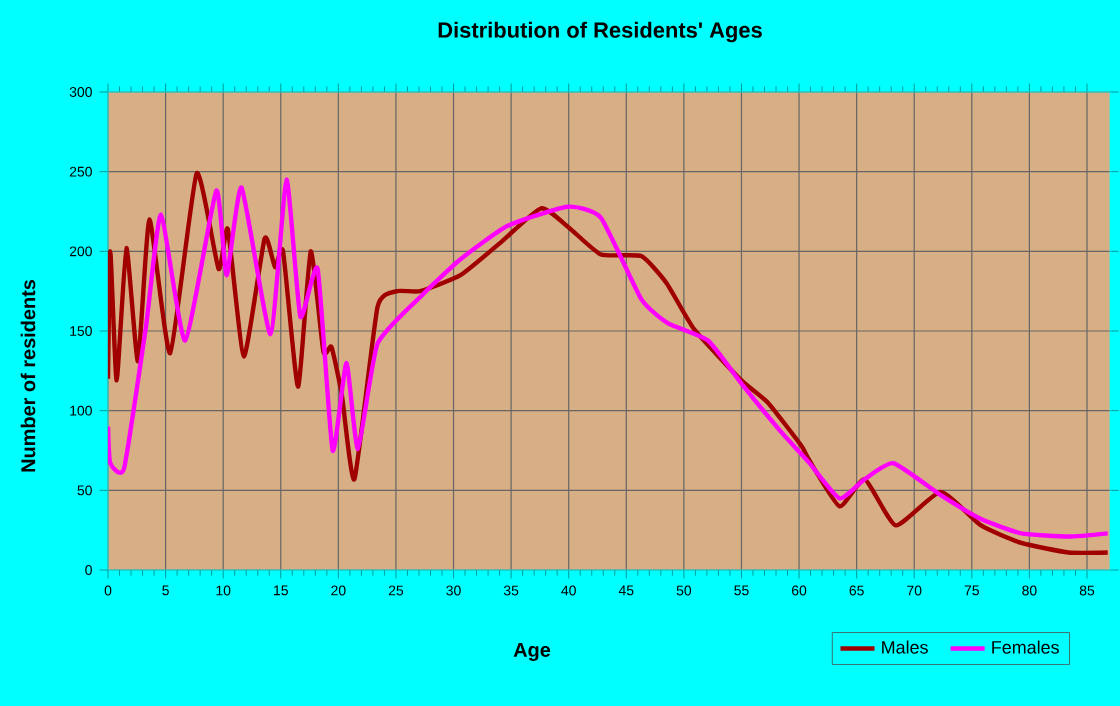 This screenshot has height=706, width=1120. What do you see at coordinates (28, 375) in the screenshot?
I see `y-axis-title: Number of residents` at bounding box center [28, 375].